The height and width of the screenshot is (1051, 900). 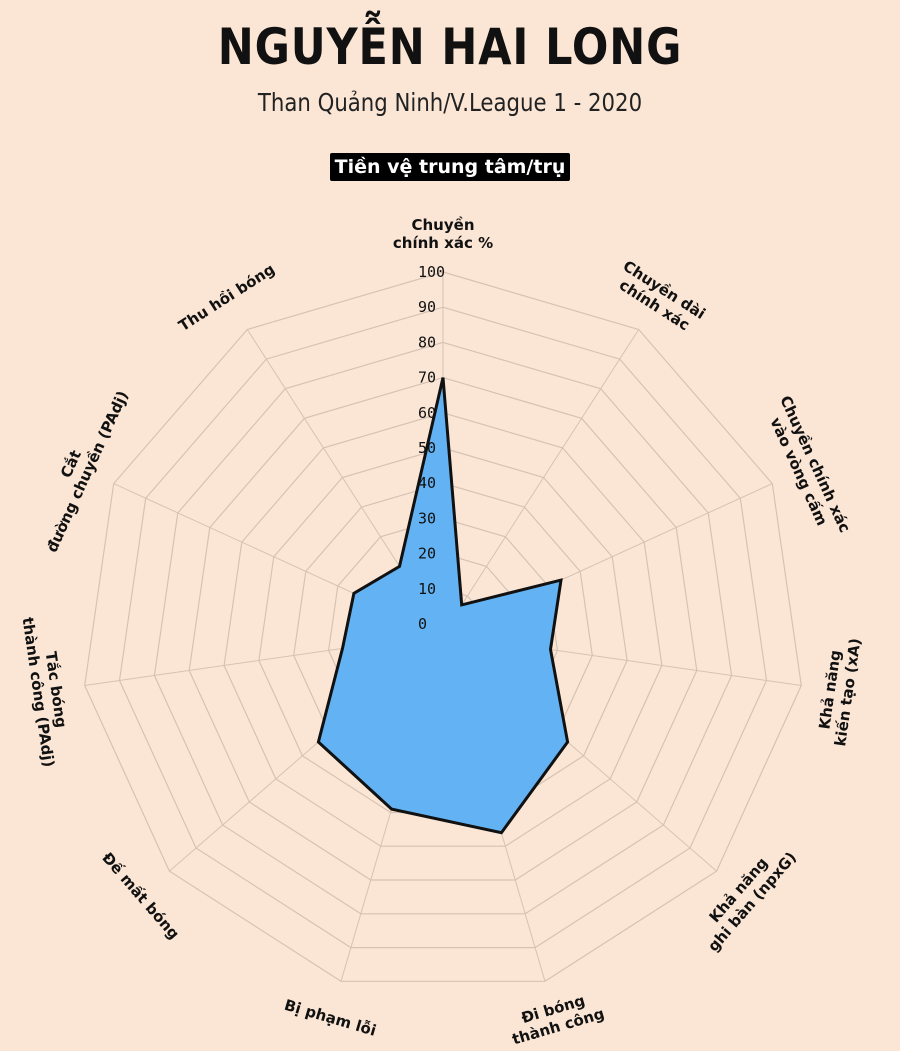 What do you see at coordinates (431, 272) in the screenshot?
I see `tick-label-100: 100` at bounding box center [431, 272].